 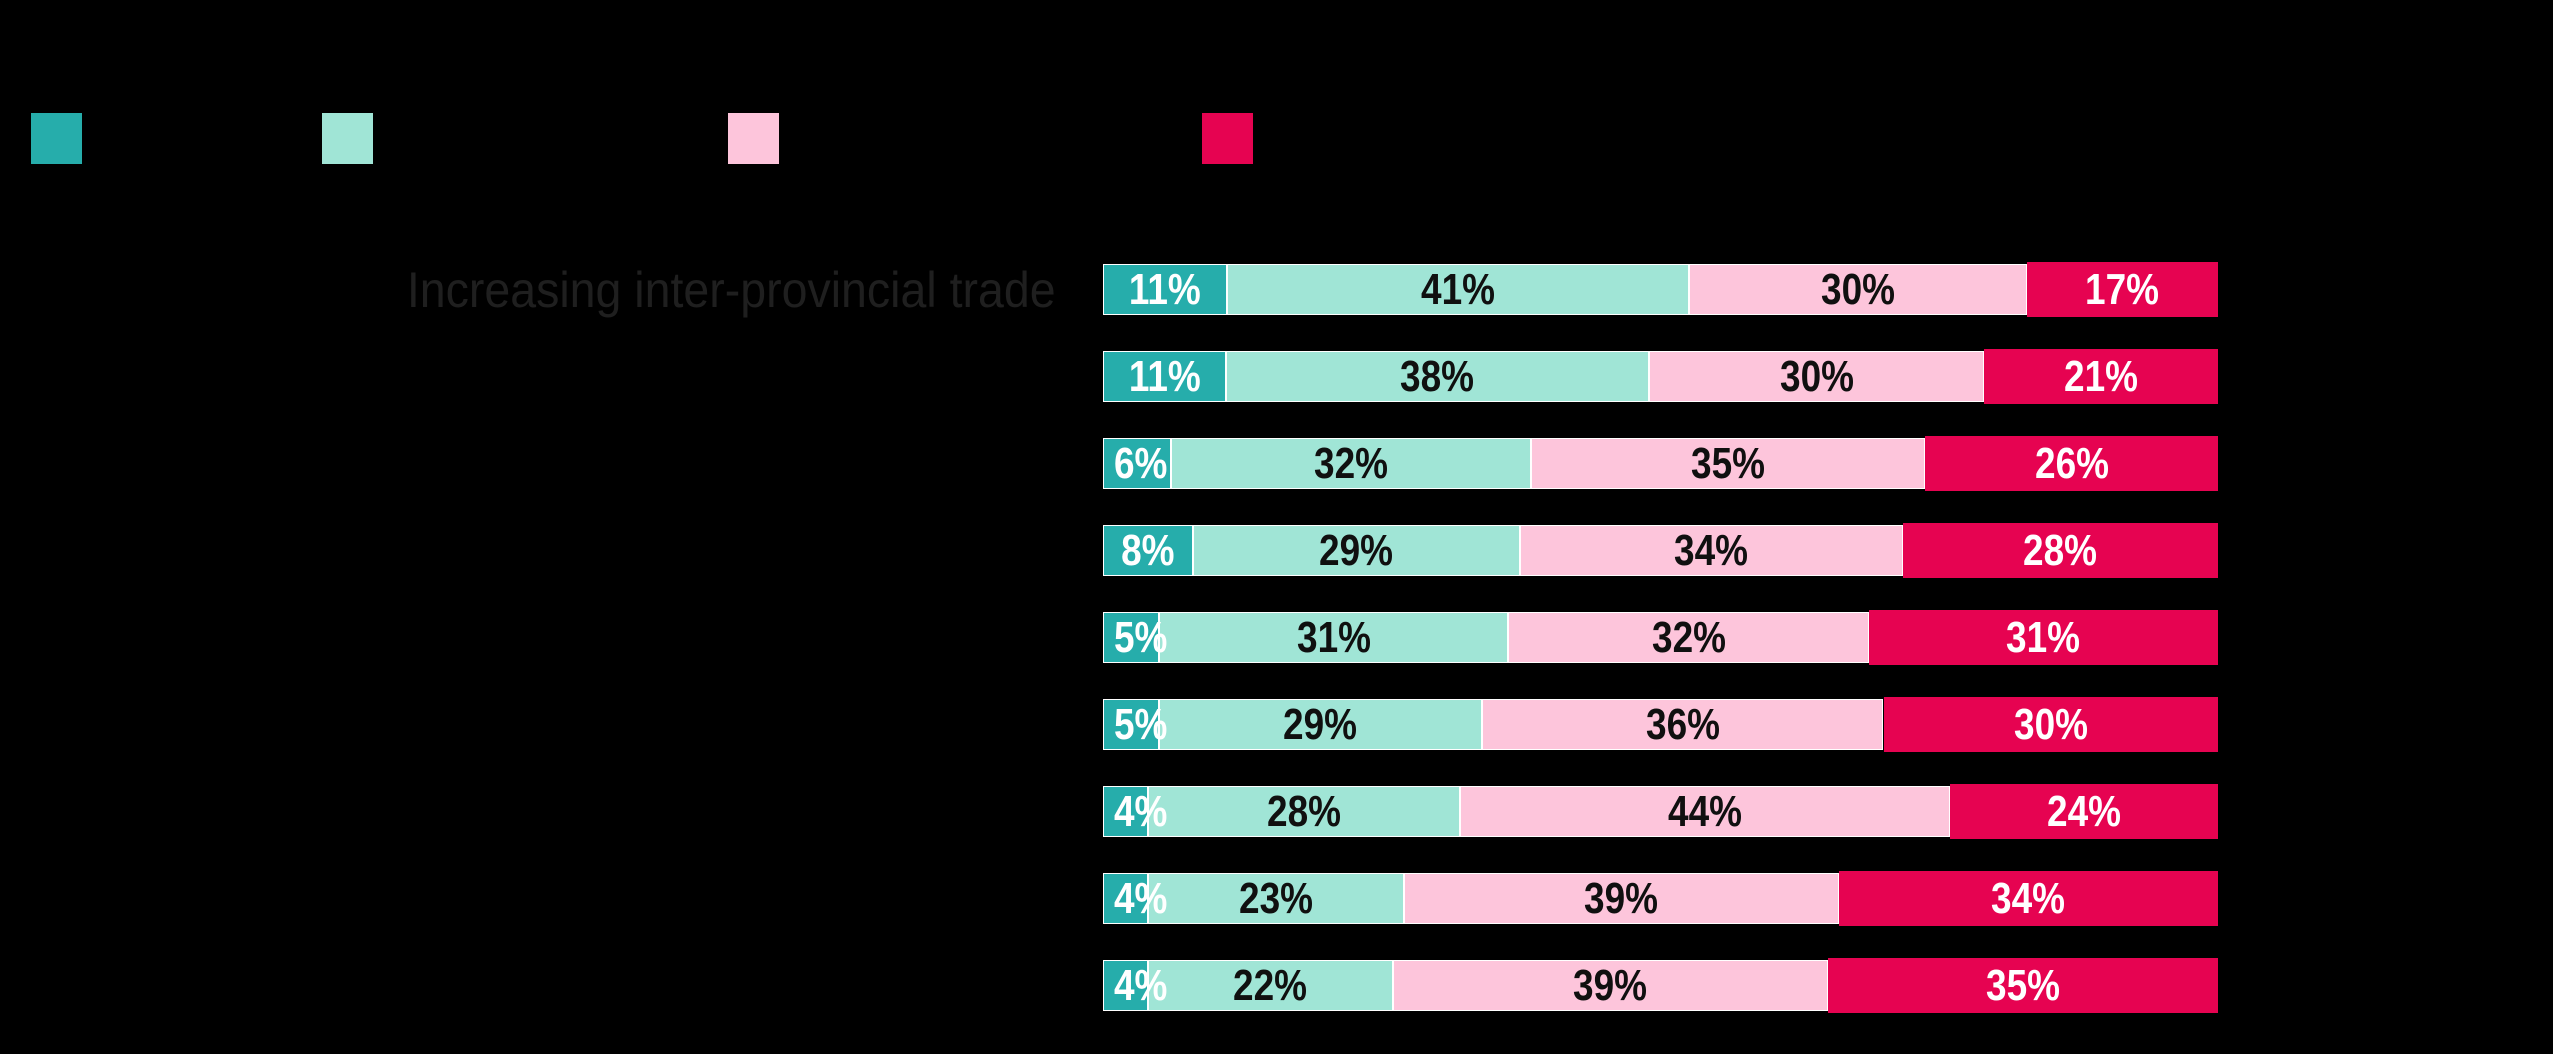 I want to click on bar-value-text: 6%, so click(x=1141, y=463).